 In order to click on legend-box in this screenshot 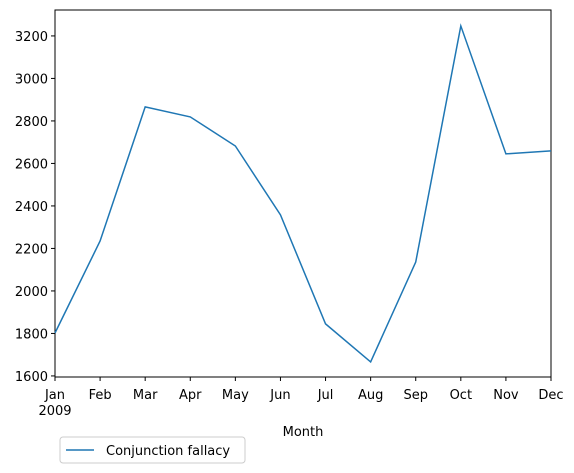, I will do `click(152, 450)`.